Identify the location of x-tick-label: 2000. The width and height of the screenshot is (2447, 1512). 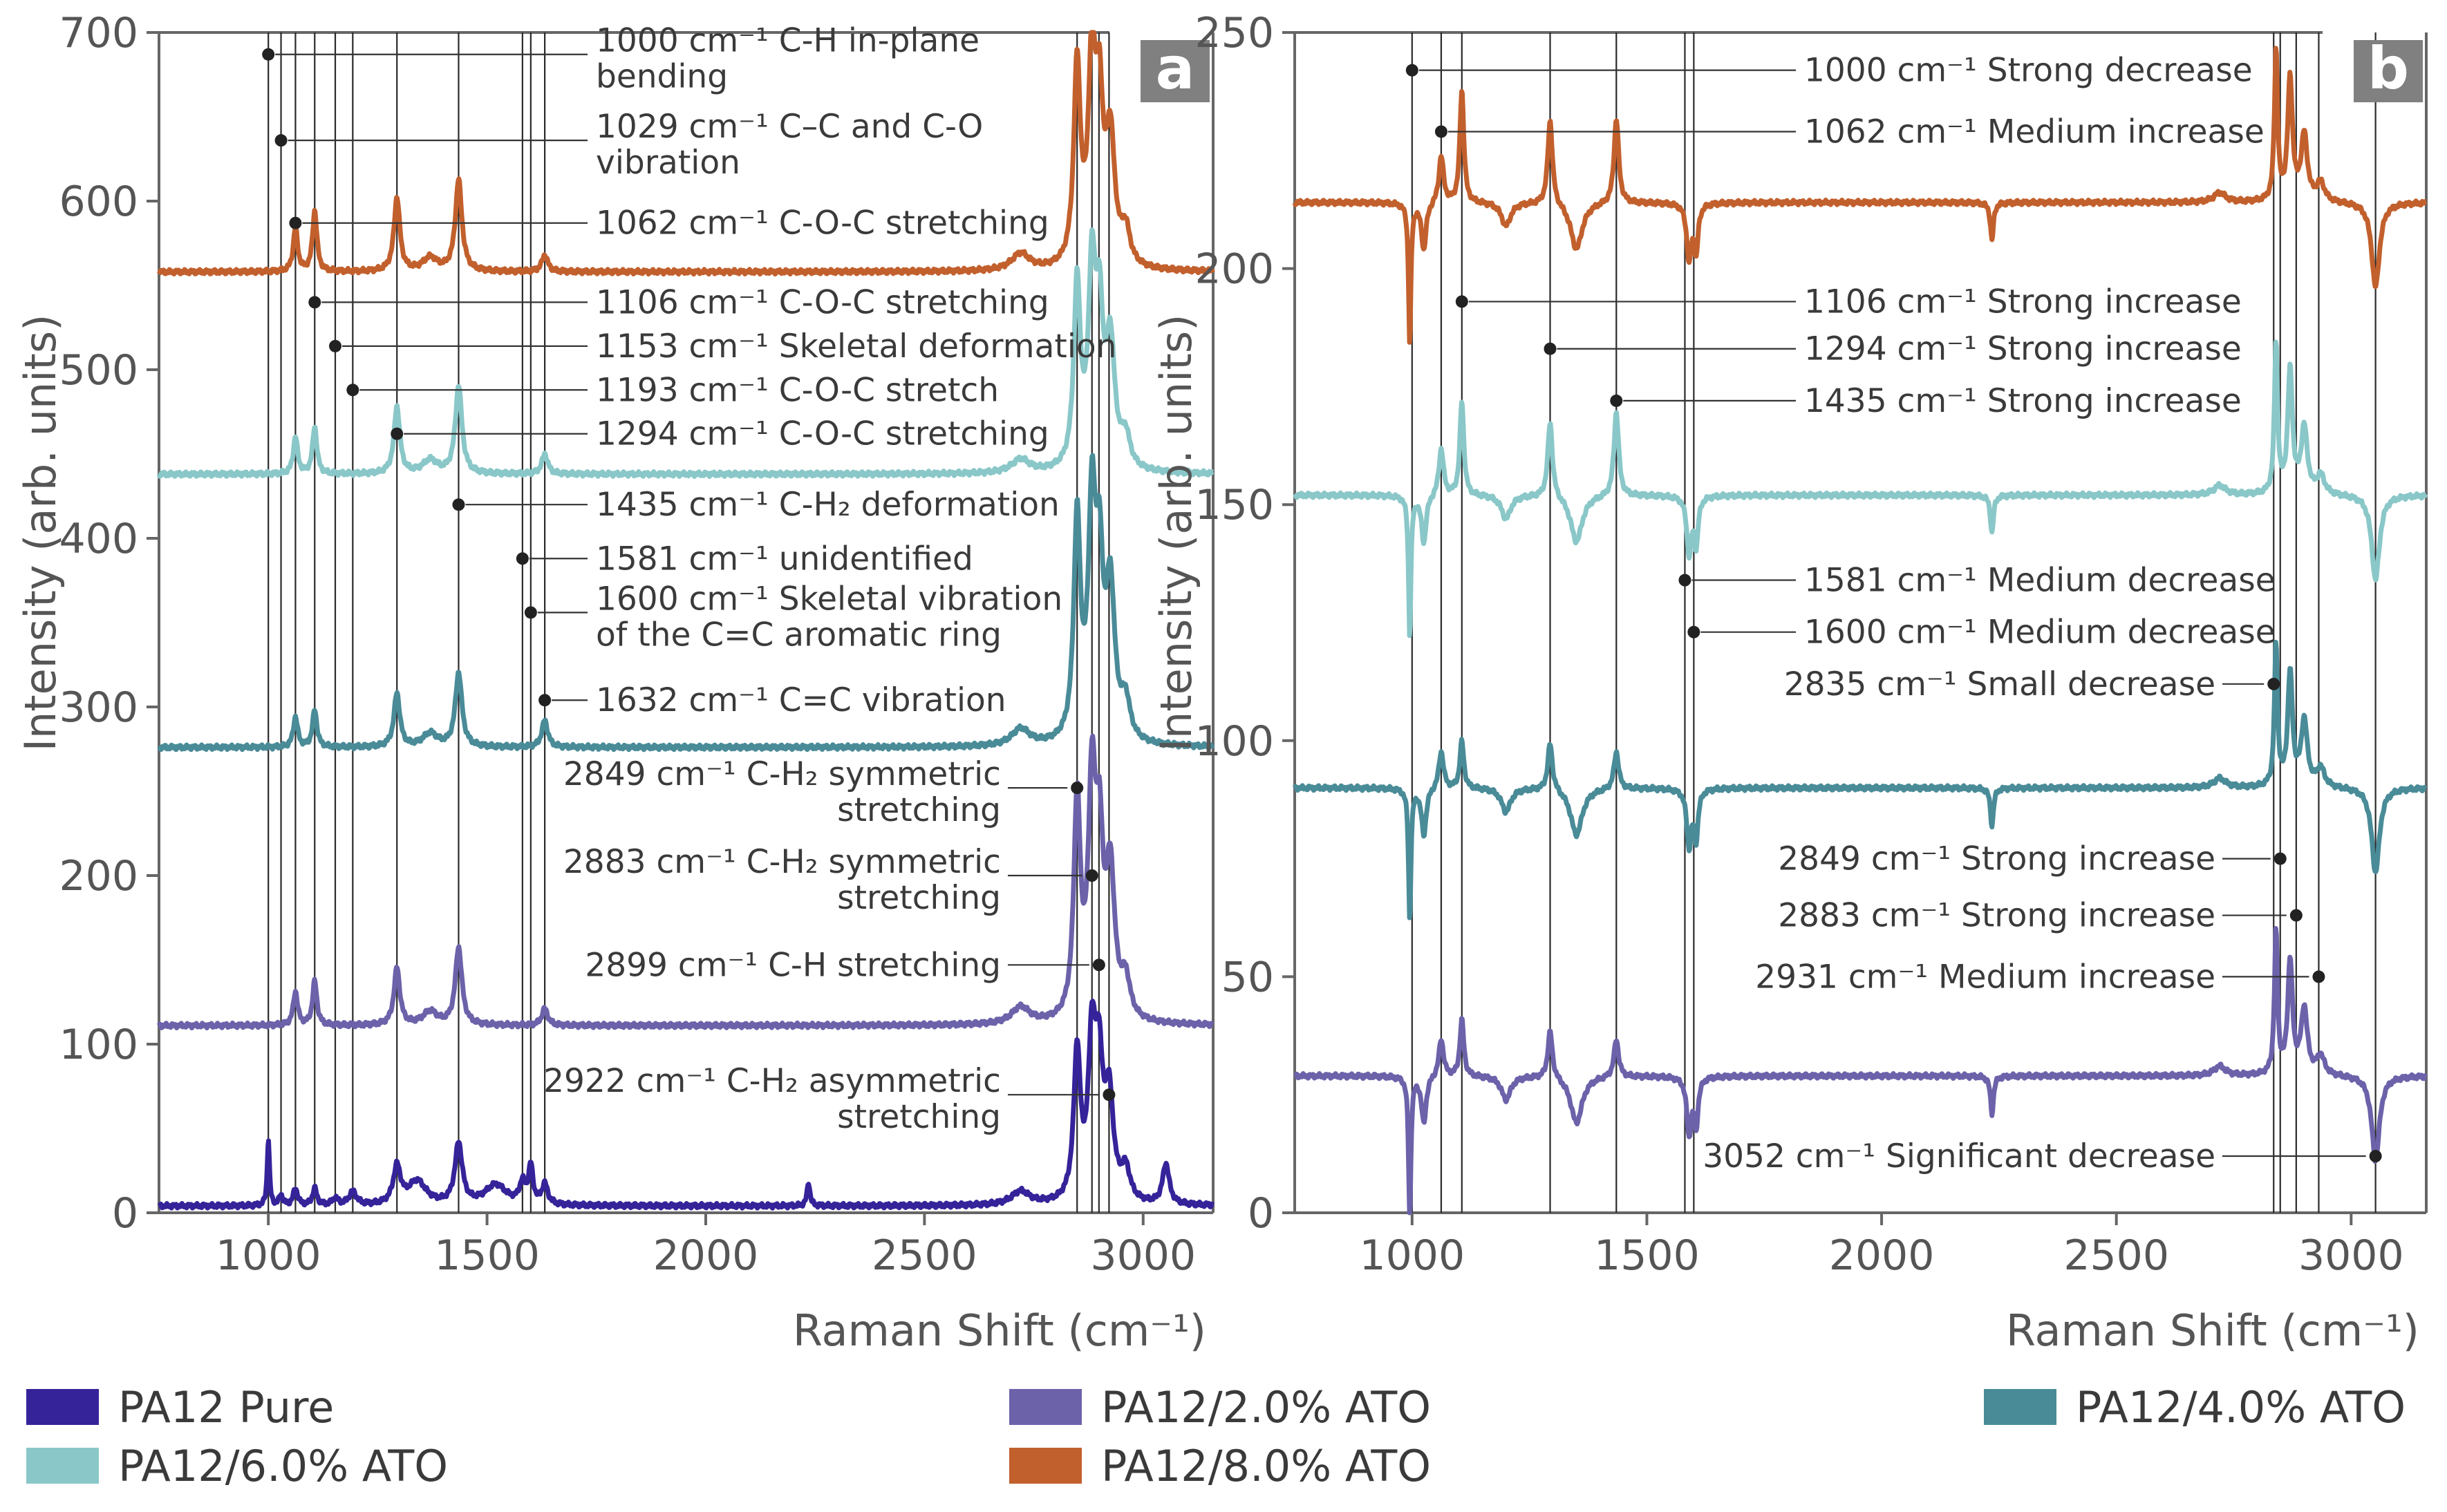
(706, 1255).